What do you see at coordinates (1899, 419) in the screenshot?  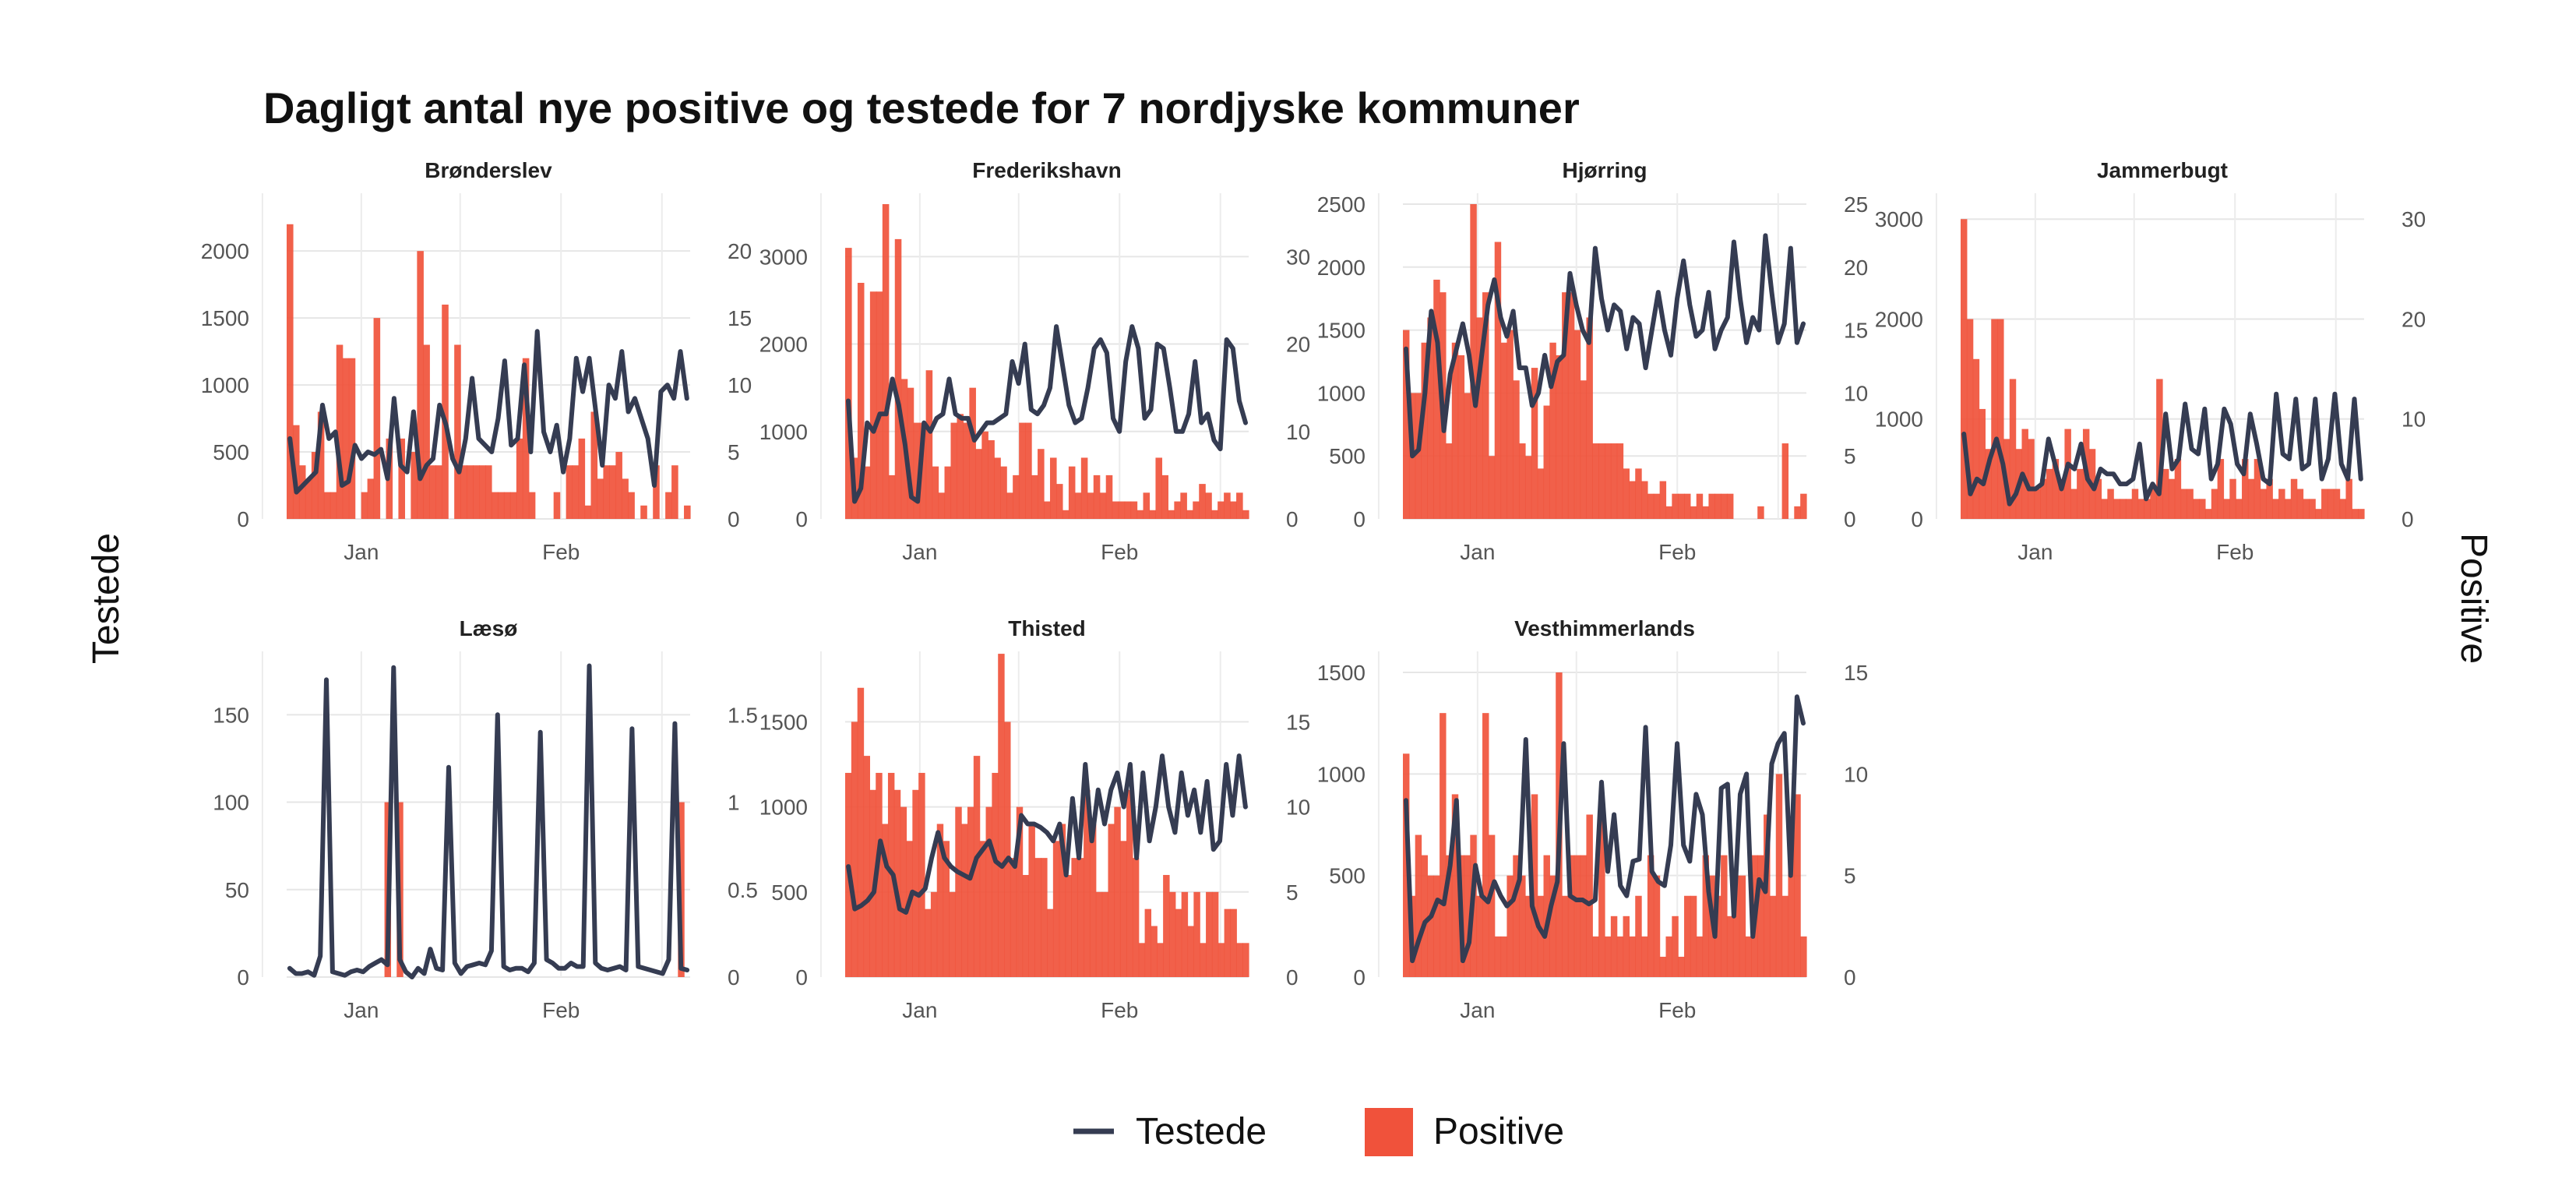 I see `y-tick-label-left: 1000` at bounding box center [1899, 419].